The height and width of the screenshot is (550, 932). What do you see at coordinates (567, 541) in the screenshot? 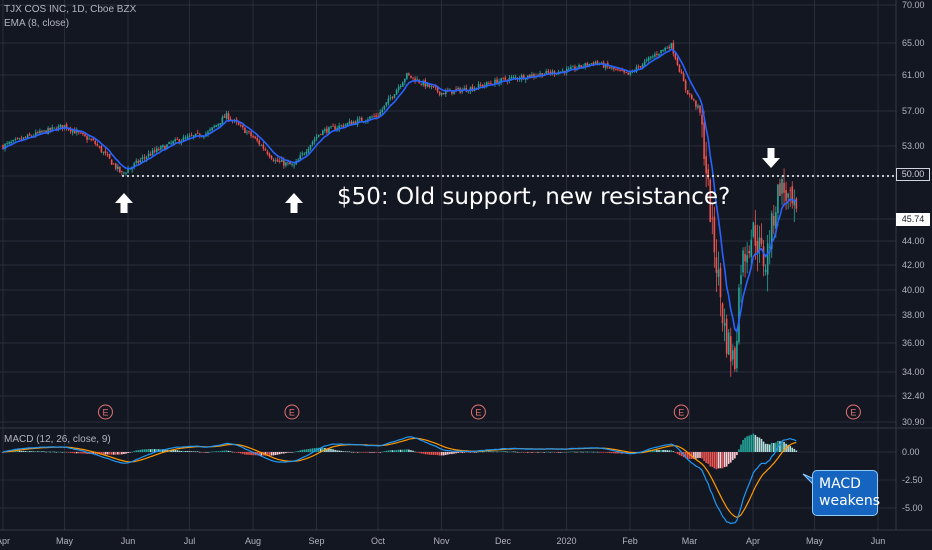
I see `x-tick-label: 2020` at bounding box center [567, 541].